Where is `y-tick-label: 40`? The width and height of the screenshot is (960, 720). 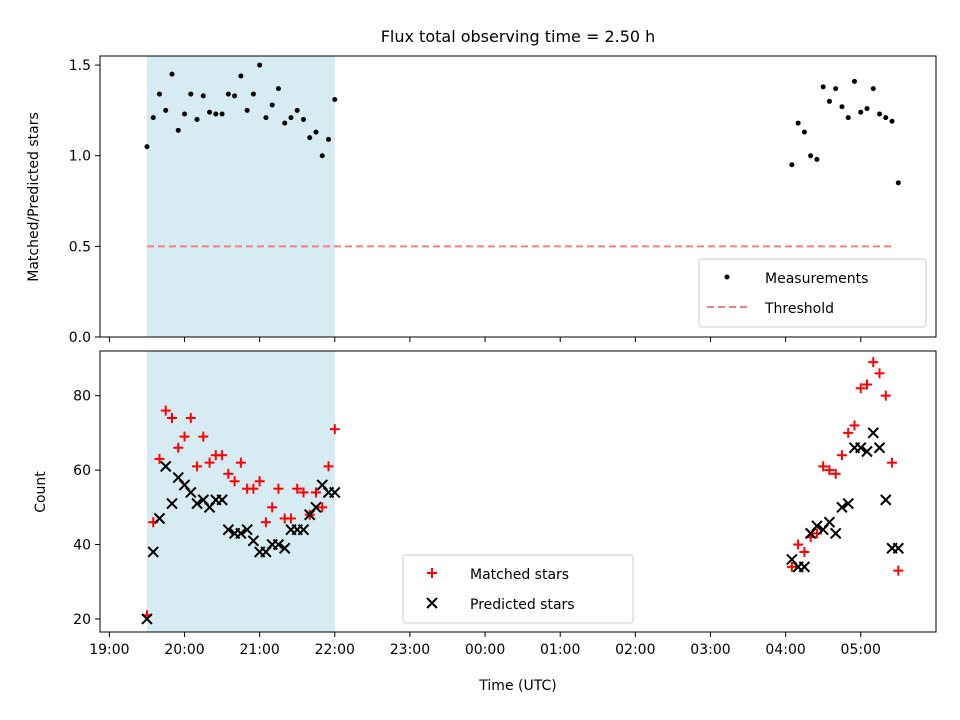
y-tick-label: 40 is located at coordinates (82, 546).